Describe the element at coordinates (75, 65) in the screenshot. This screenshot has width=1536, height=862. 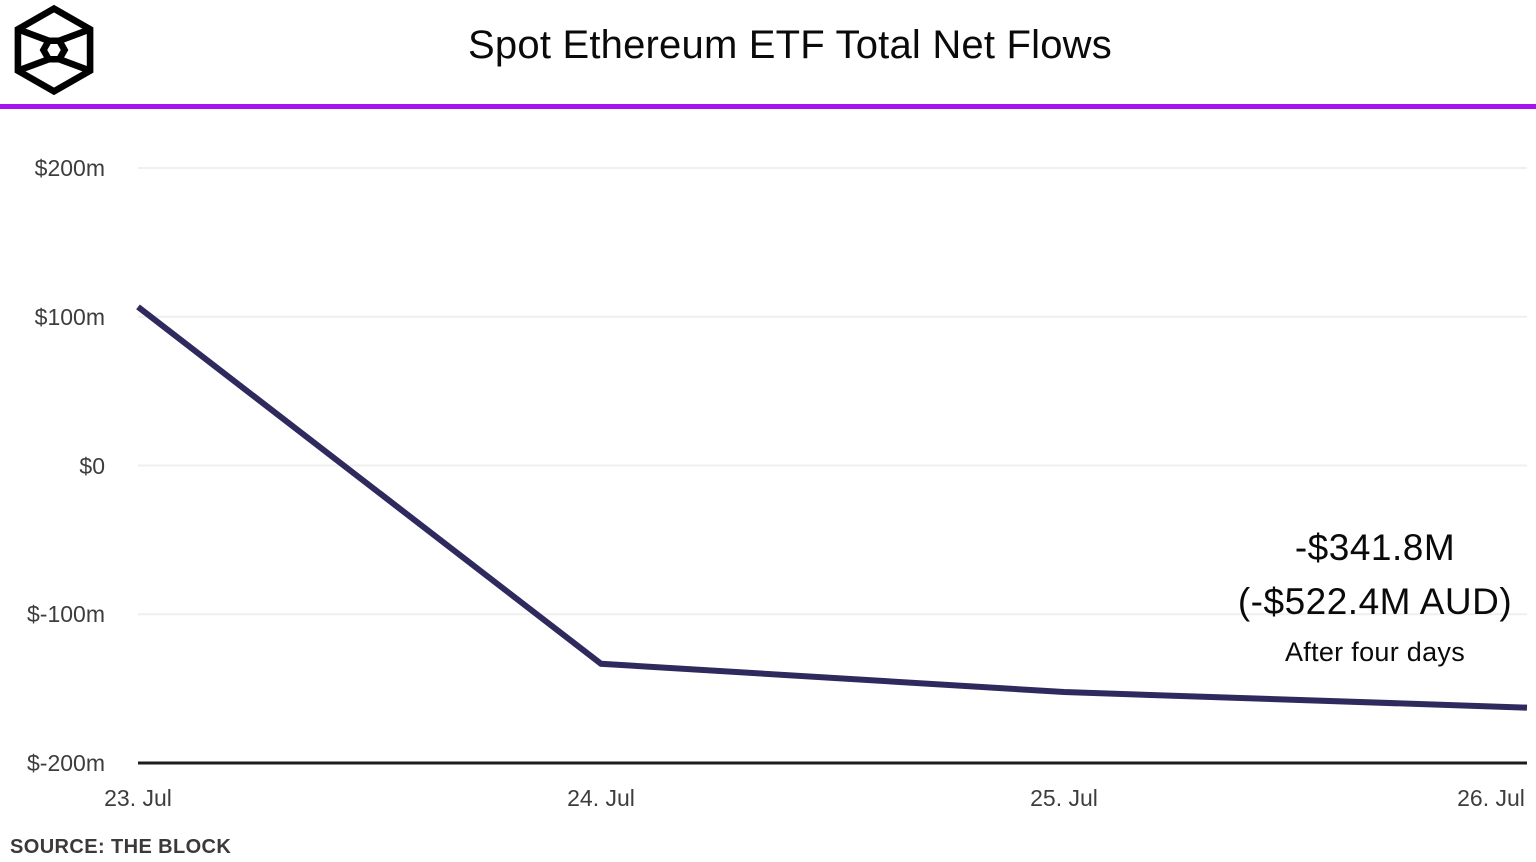
I see `logo-edge-lower-right` at that location.